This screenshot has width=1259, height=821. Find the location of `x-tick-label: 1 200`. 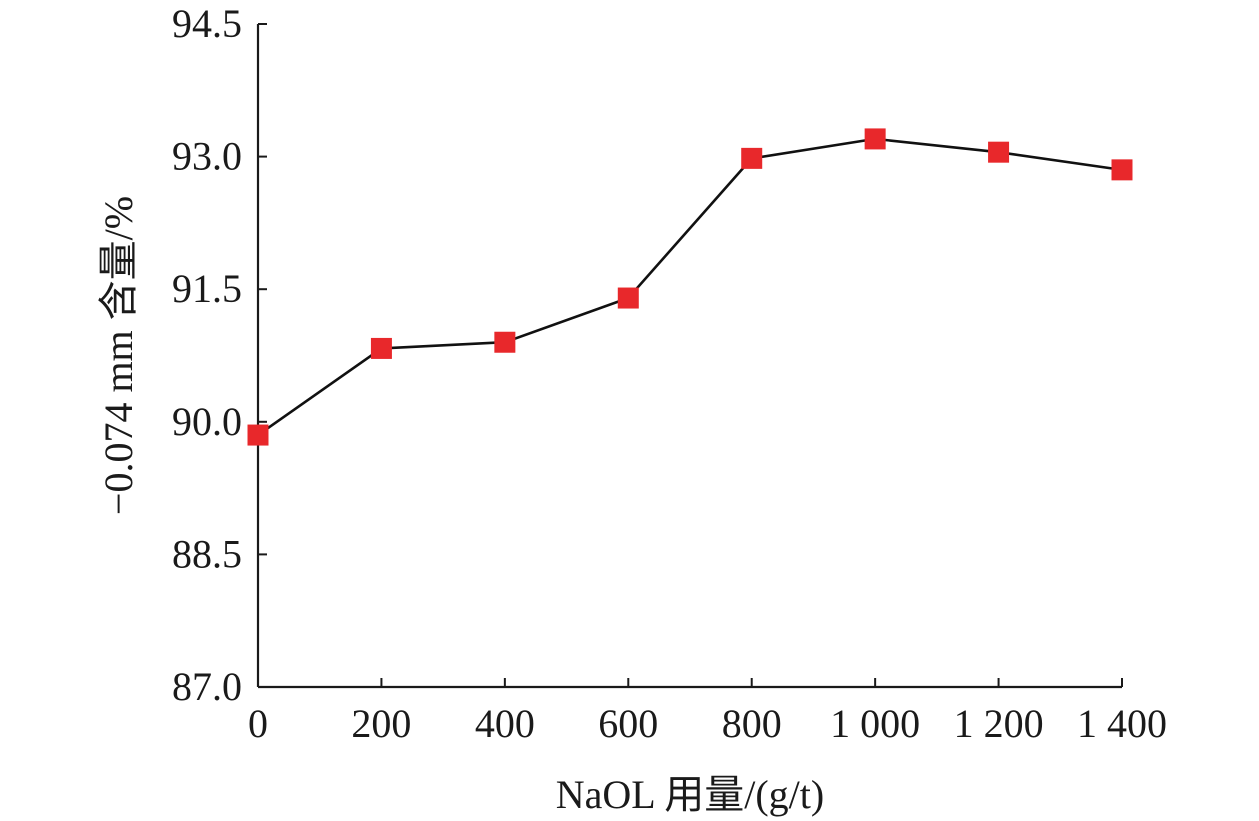

x-tick-label: 1 200 is located at coordinates (999, 723).